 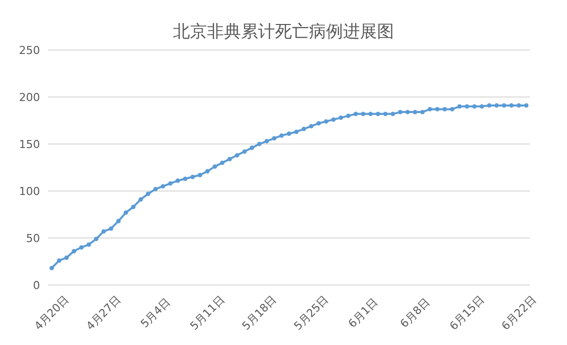 I want to click on x-tick-label: 4月27日, so click(x=104, y=313).